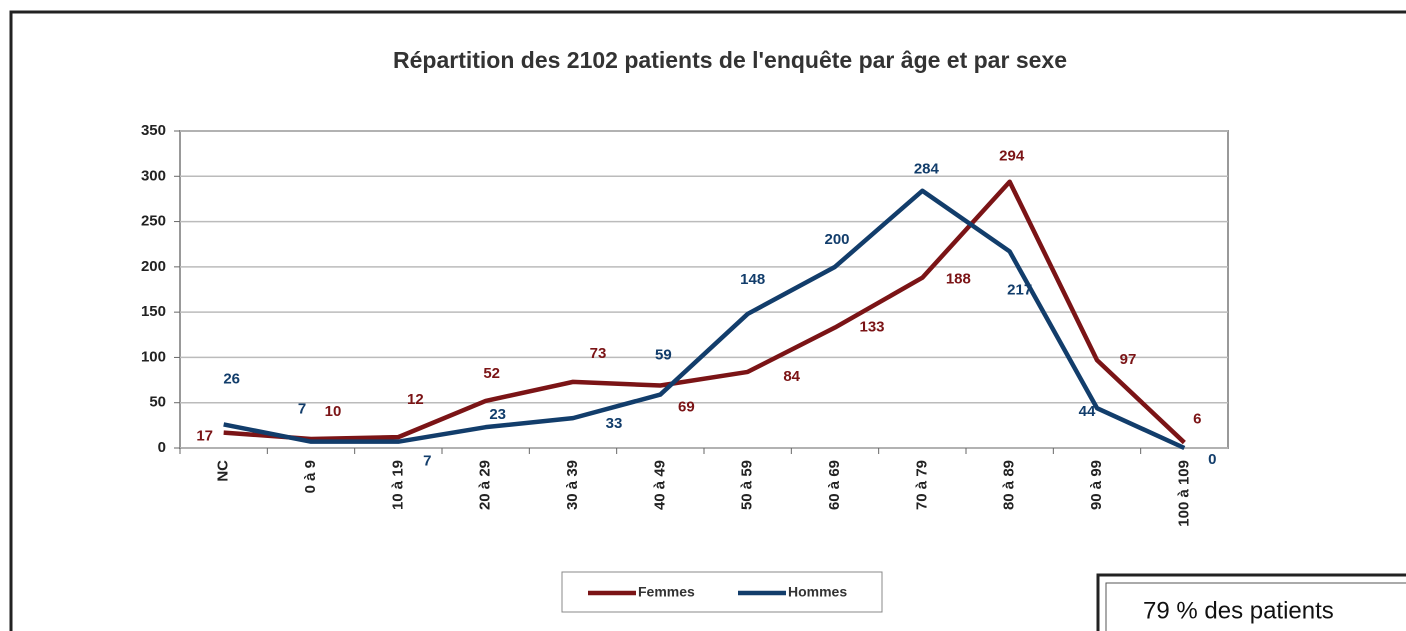 The height and width of the screenshot is (631, 1406). What do you see at coordinates (659, 485) in the screenshot?
I see `x-tick-label: 40 à 49` at bounding box center [659, 485].